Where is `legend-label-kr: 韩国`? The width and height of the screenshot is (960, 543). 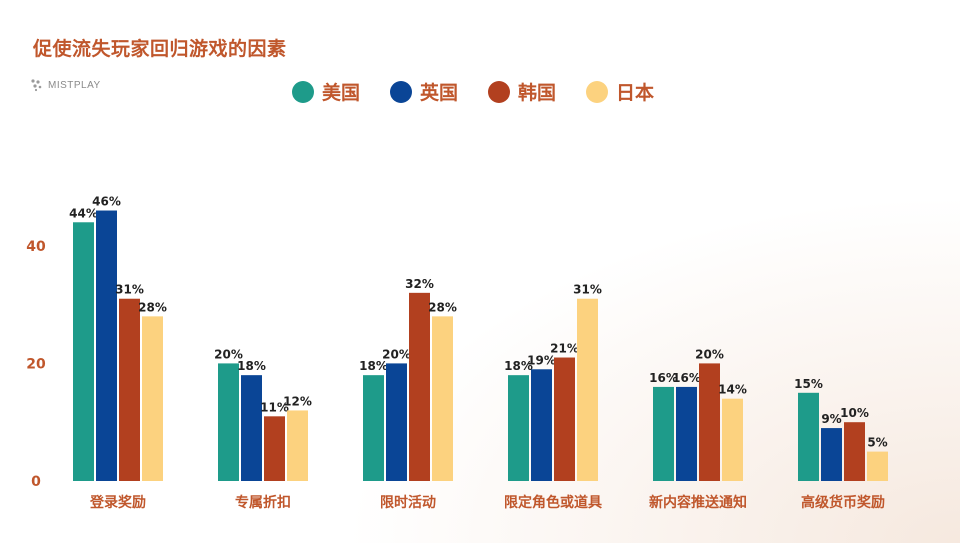 legend-label-kr: 韩国 is located at coordinates (537, 93).